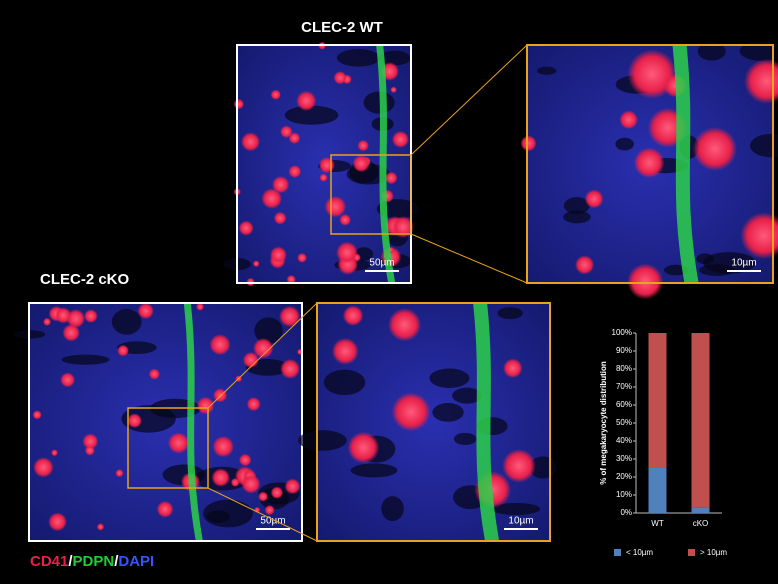 Image resolution: width=778 pixels, height=584 pixels. Describe the element at coordinates (603, 423) in the screenshot. I see `y-axis-label: % of megakaryocyte distribution` at that location.